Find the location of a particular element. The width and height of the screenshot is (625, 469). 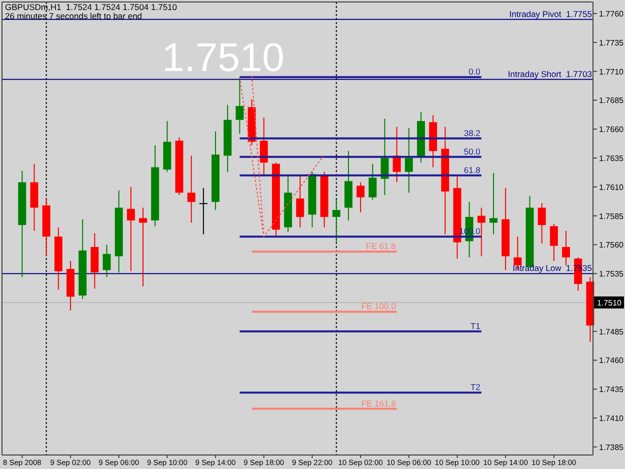

y-tick-label: 1.7635 is located at coordinates (611, 159).